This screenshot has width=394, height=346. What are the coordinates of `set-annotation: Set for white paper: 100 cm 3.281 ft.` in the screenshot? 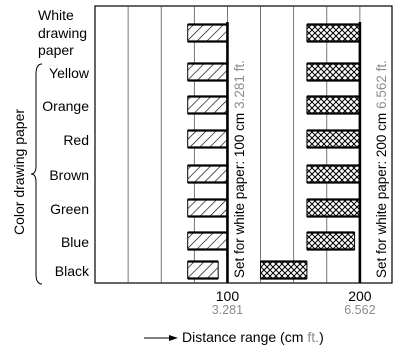 It's located at (239, 169).